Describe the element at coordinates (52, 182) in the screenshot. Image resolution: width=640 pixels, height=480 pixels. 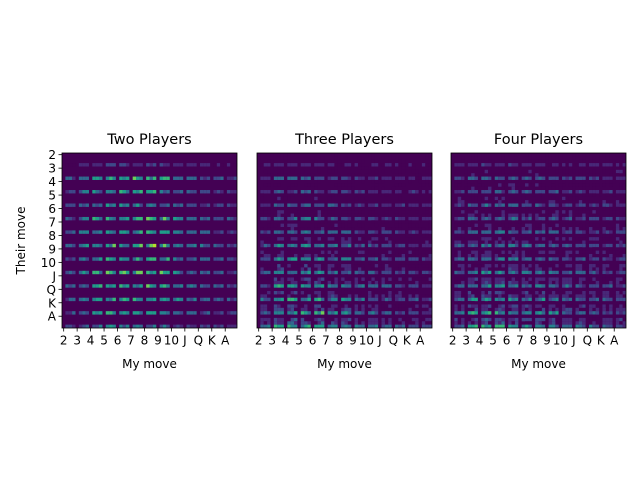
I see `y-tick-label: 4` at that location.